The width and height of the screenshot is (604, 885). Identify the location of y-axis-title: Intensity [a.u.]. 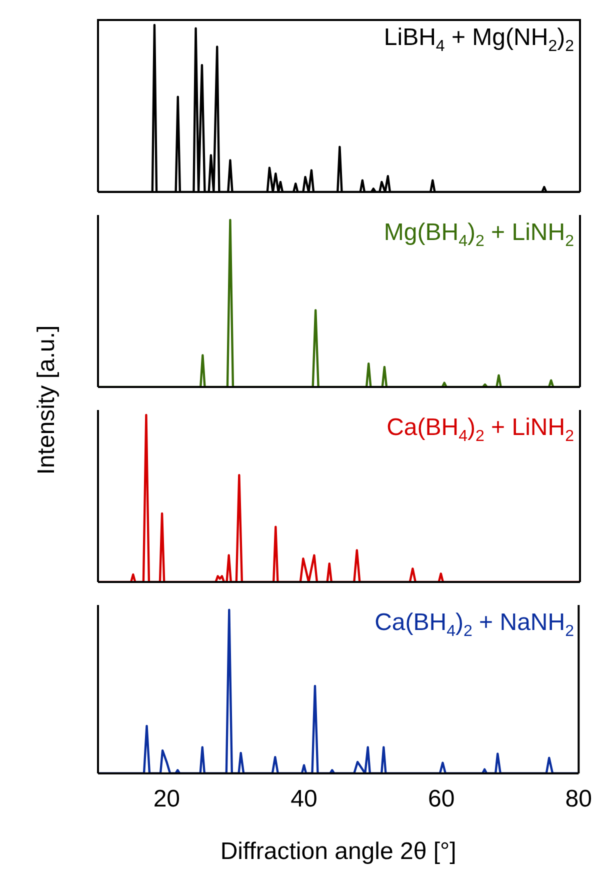
(47, 400).